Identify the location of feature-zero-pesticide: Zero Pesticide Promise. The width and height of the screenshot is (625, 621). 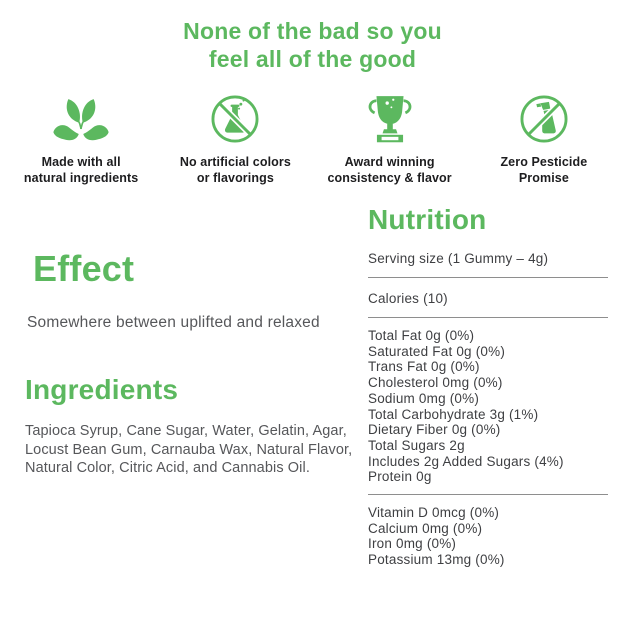
(544, 137).